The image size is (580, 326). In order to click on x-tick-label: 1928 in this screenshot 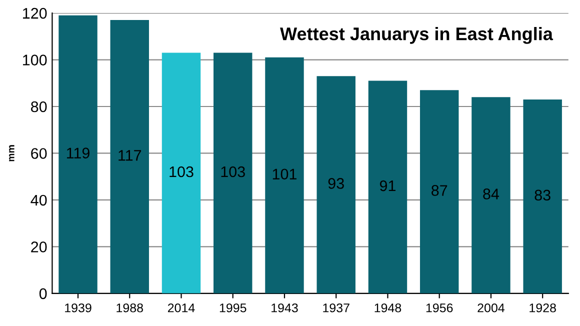, I will do `click(543, 307)`.